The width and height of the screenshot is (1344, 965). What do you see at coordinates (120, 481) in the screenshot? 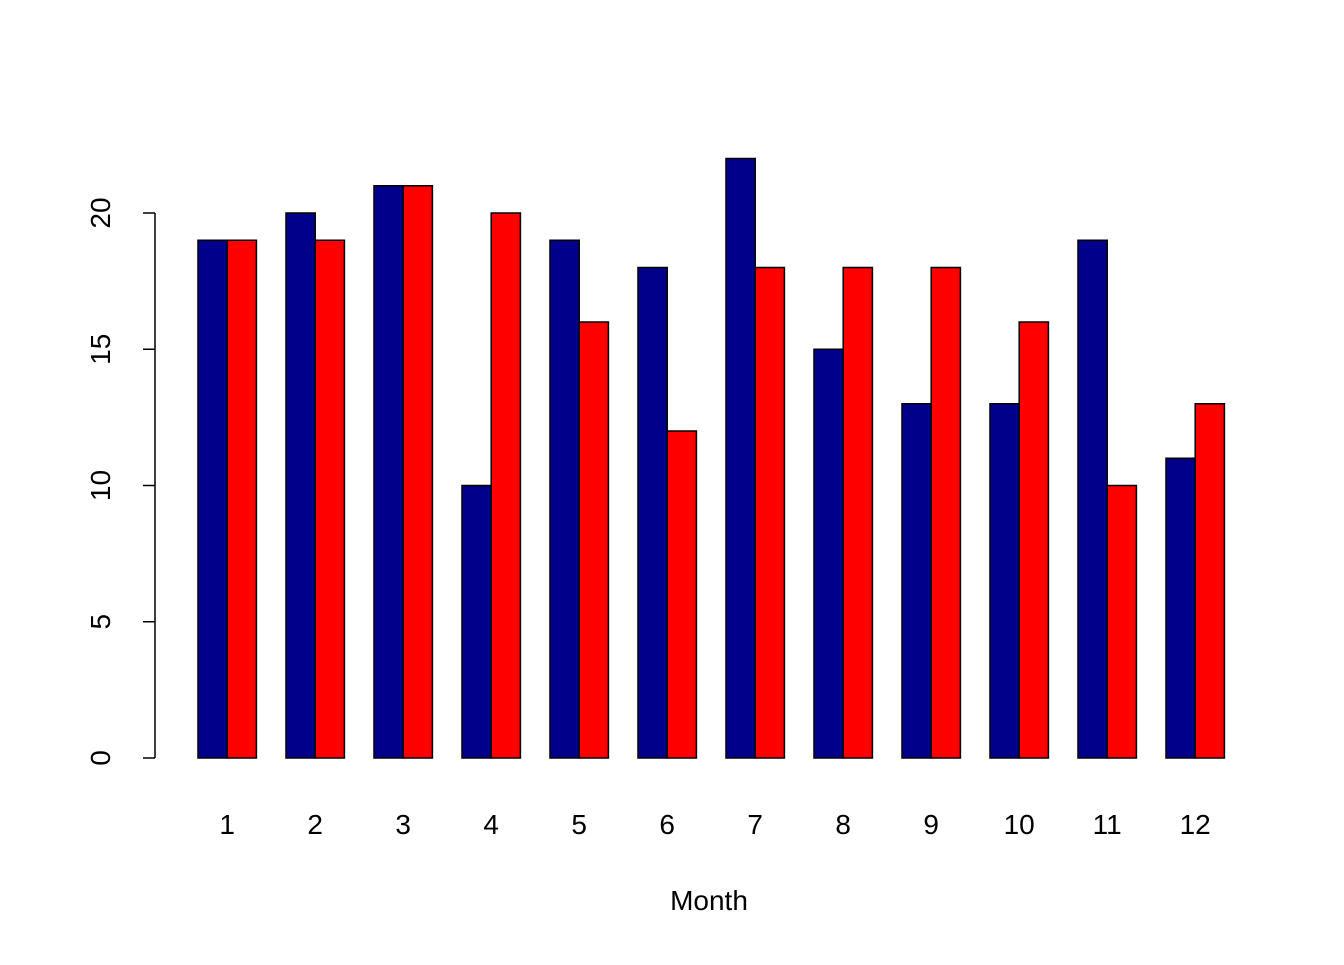
I see `y-axis: 0 5 10 15 20` at bounding box center [120, 481].